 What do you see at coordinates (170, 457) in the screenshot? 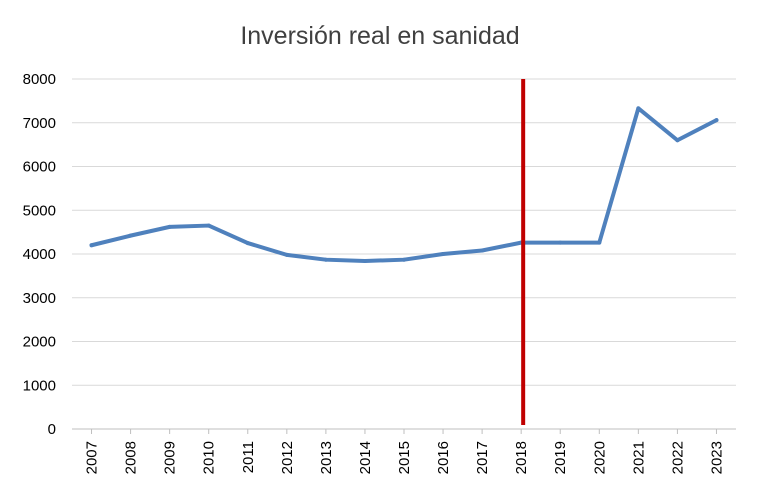
I see `x-tick-label: 2009` at bounding box center [170, 457].